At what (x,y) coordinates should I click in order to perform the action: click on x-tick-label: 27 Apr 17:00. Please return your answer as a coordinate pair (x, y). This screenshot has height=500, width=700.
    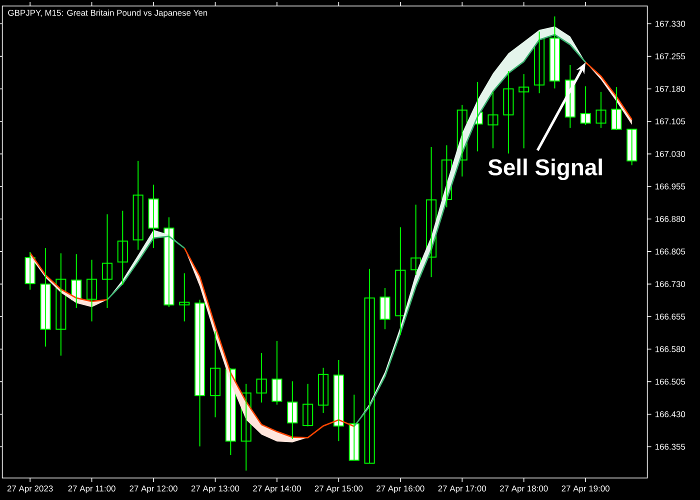
    Looking at the image, I should click on (462, 490).